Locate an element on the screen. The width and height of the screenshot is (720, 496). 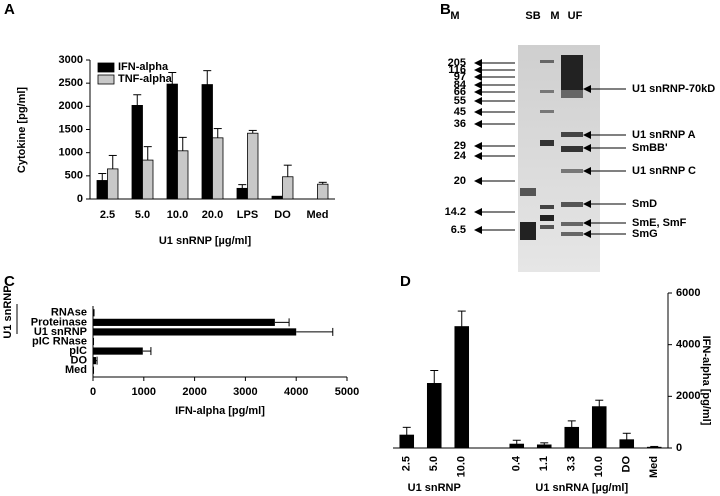
band-label: U1 snRNP-70kD is located at coordinates (673, 89).